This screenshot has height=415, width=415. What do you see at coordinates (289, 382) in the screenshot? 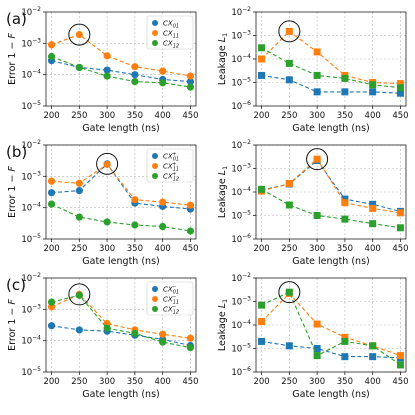
I see `x-tick-label: 250` at bounding box center [289, 382].